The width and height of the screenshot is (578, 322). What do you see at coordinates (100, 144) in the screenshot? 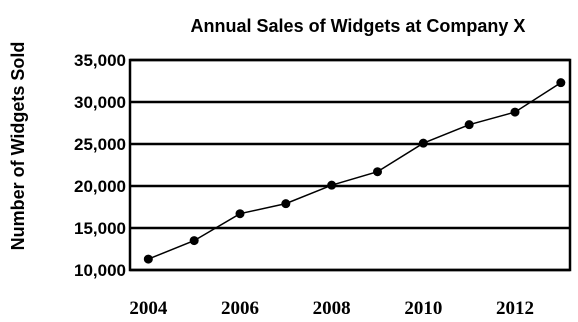
I see `y-tick-label: 25,000` at bounding box center [100, 144].